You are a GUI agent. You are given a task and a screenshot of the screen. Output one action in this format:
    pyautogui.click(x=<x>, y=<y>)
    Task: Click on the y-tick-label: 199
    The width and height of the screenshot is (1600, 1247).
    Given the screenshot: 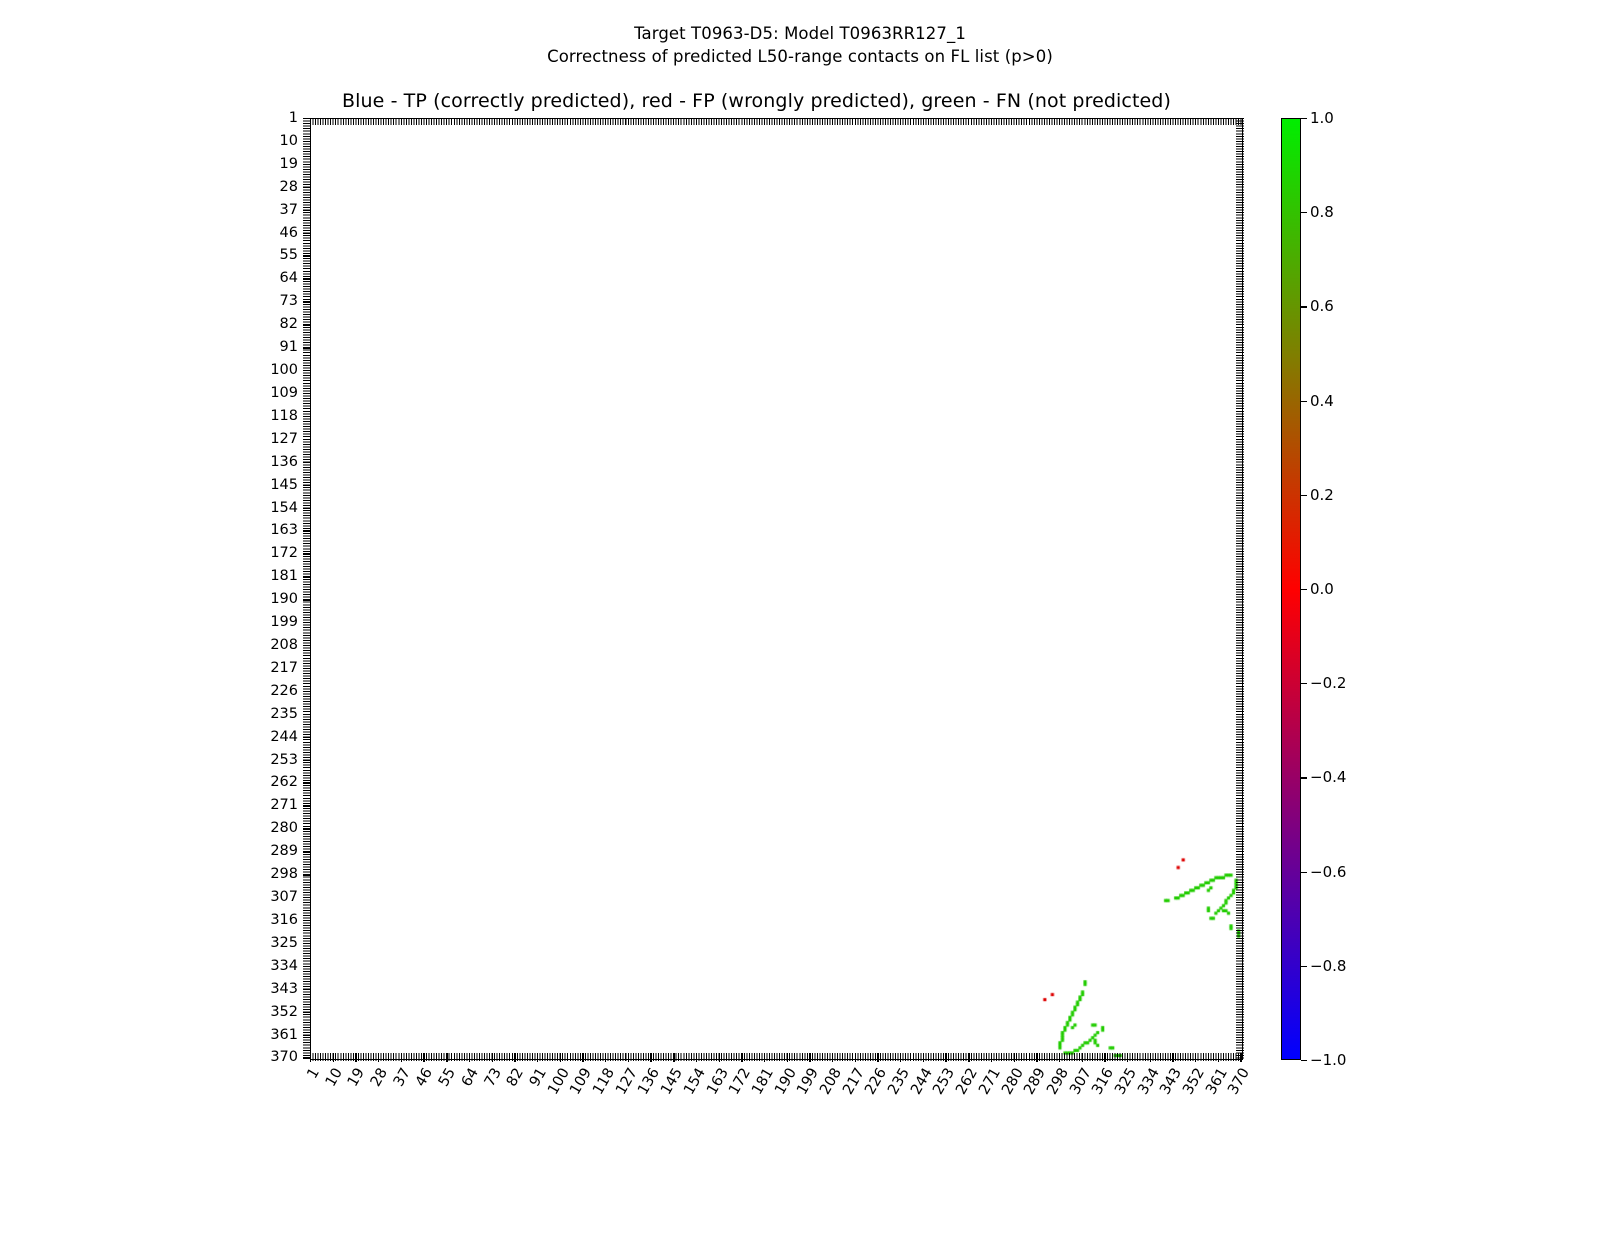 What is the action you would take?
    pyautogui.click(x=284, y=622)
    